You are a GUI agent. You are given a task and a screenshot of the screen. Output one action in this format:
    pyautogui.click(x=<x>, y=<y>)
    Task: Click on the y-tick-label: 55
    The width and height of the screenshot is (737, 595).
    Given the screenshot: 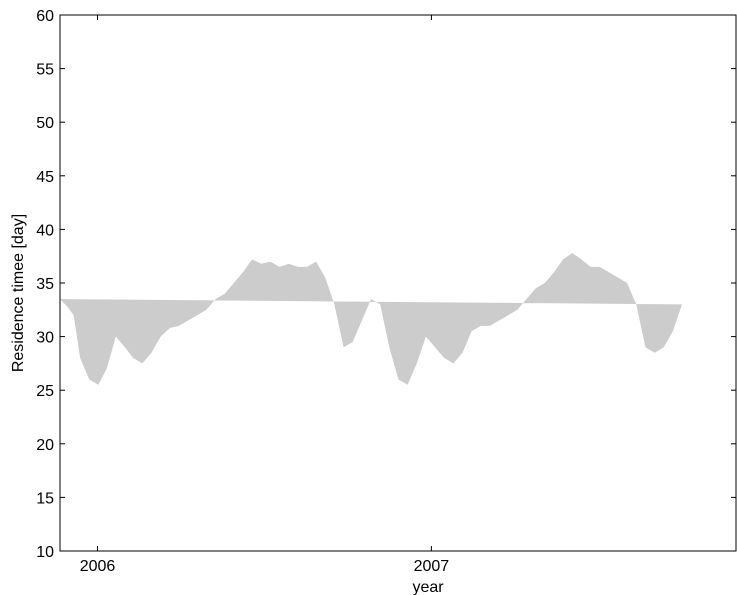 What is the action you would take?
    pyautogui.click(x=45, y=70)
    